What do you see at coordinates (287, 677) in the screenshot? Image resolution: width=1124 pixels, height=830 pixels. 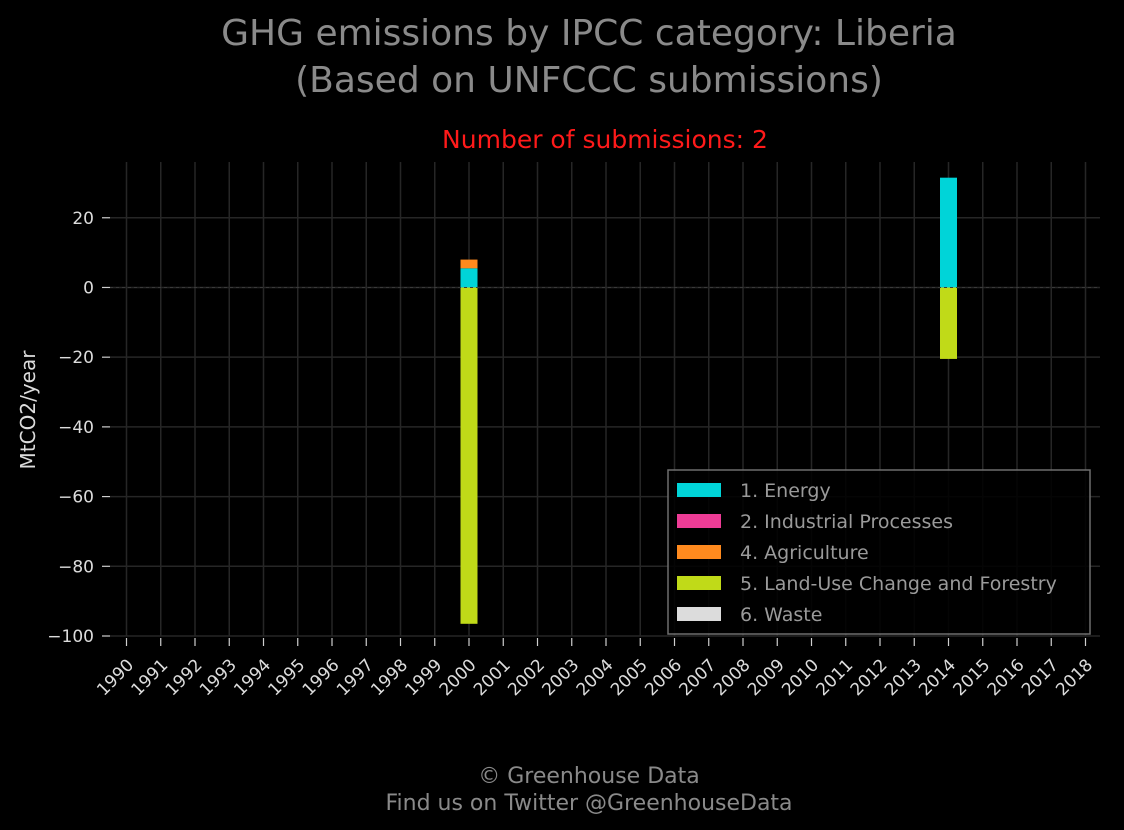 I see `x-tick-label-1995: 1995` at bounding box center [287, 677].